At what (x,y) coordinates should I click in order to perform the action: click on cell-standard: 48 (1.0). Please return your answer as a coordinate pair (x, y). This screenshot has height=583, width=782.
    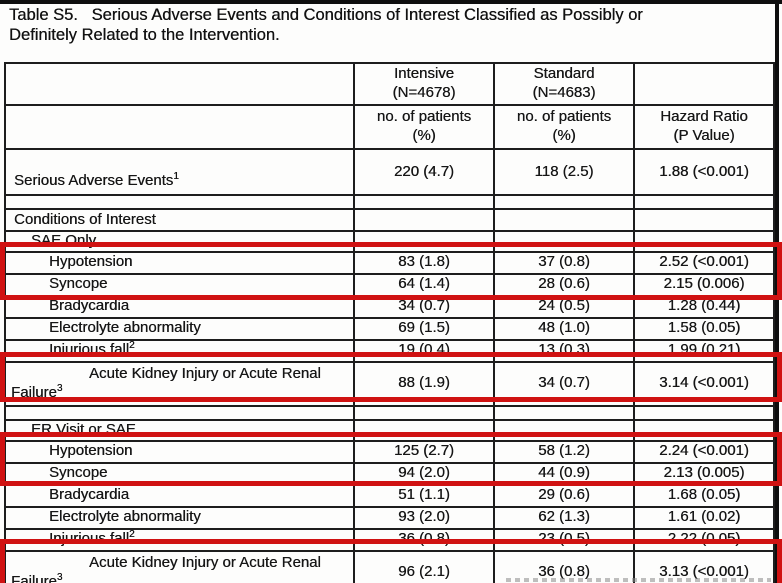
    Looking at the image, I should click on (564, 328).